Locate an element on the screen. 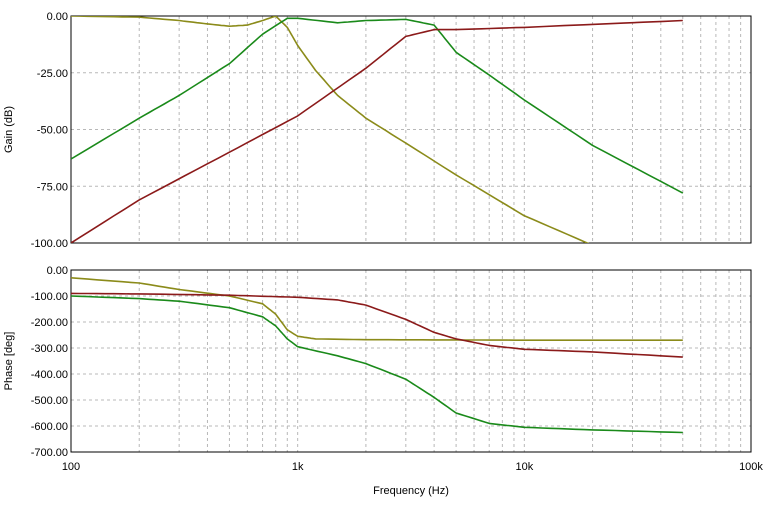 This screenshot has height=507, width=774. phase-y-axis-label: Phase [deg] is located at coordinates (9, 361).